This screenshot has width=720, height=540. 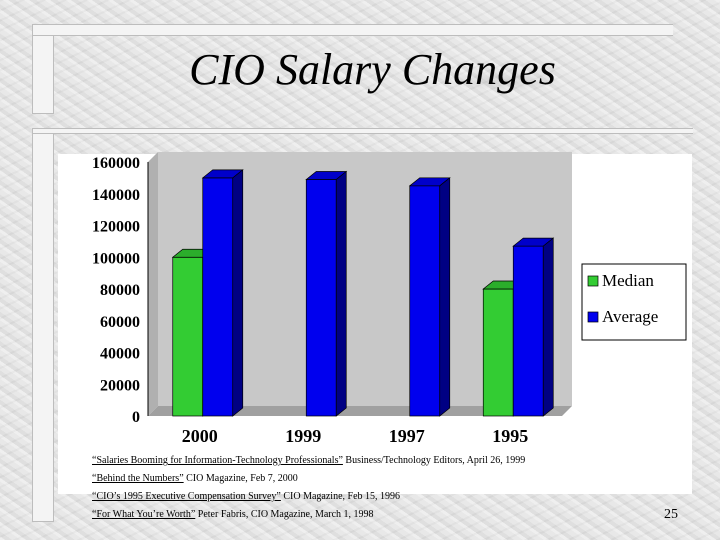 I want to click on decor-bar-top-horizontal, so click(x=352, y=30).